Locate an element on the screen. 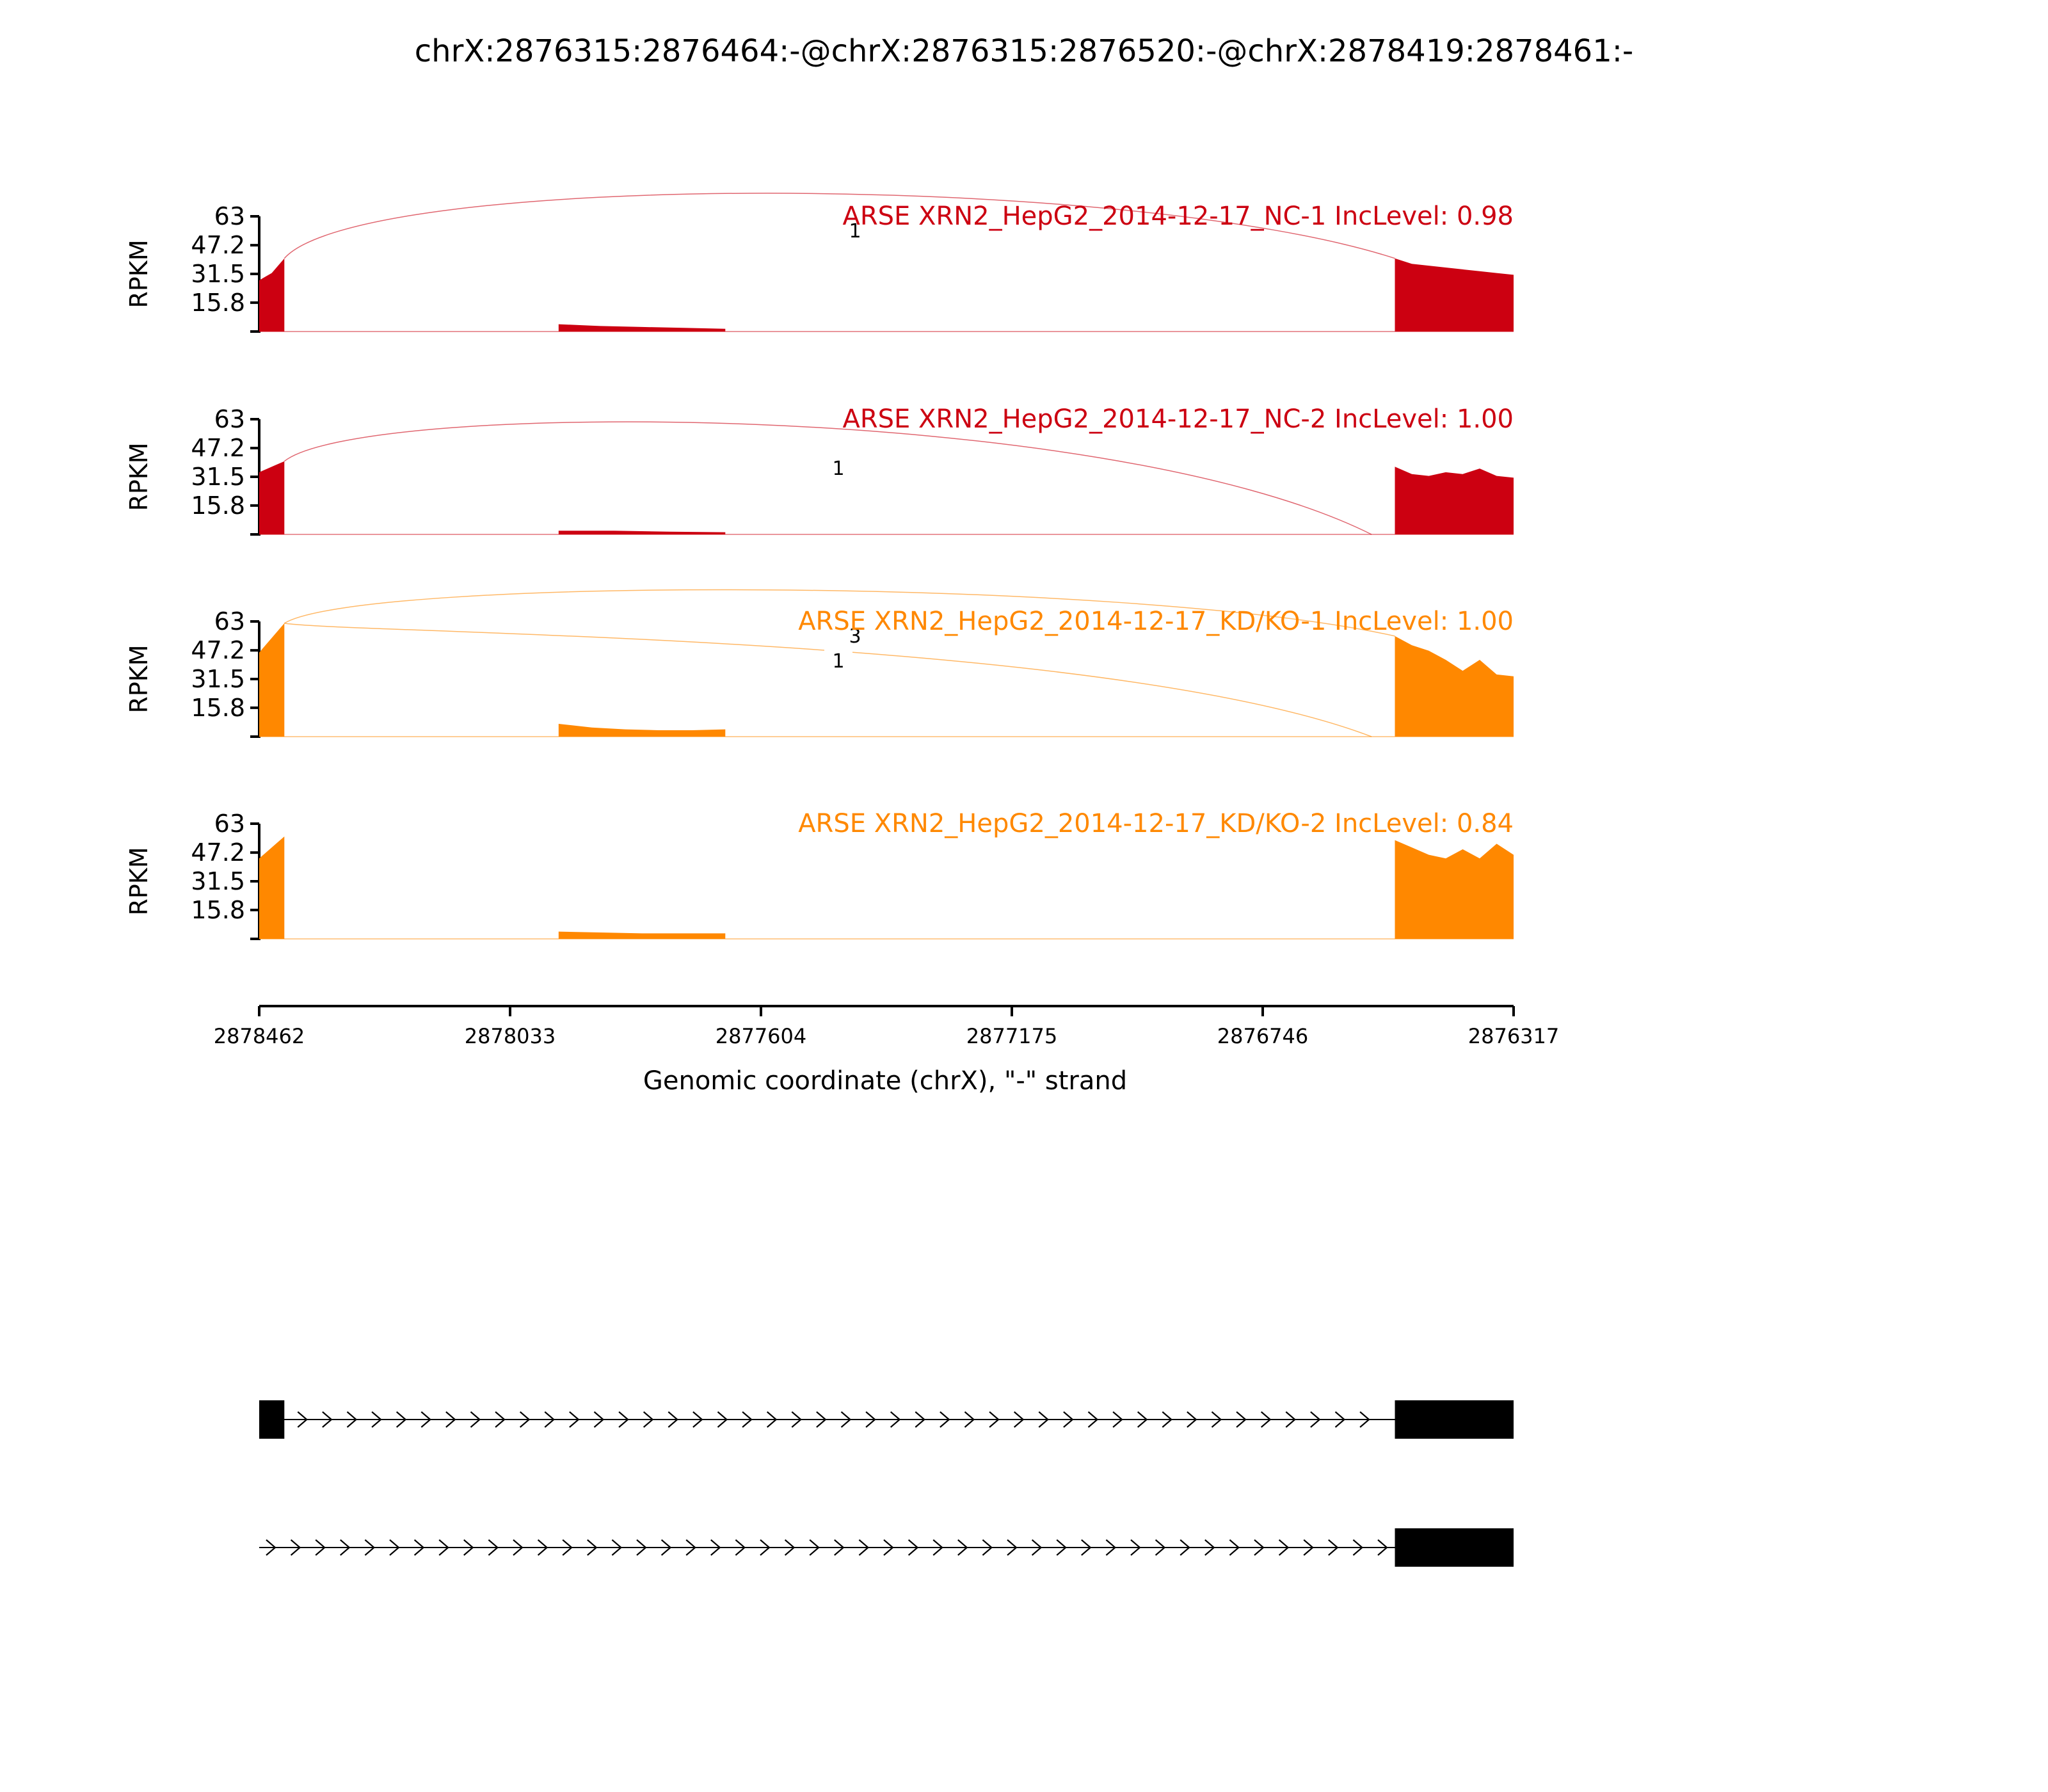  x-tick-label: 2878462 is located at coordinates (259, 1036).